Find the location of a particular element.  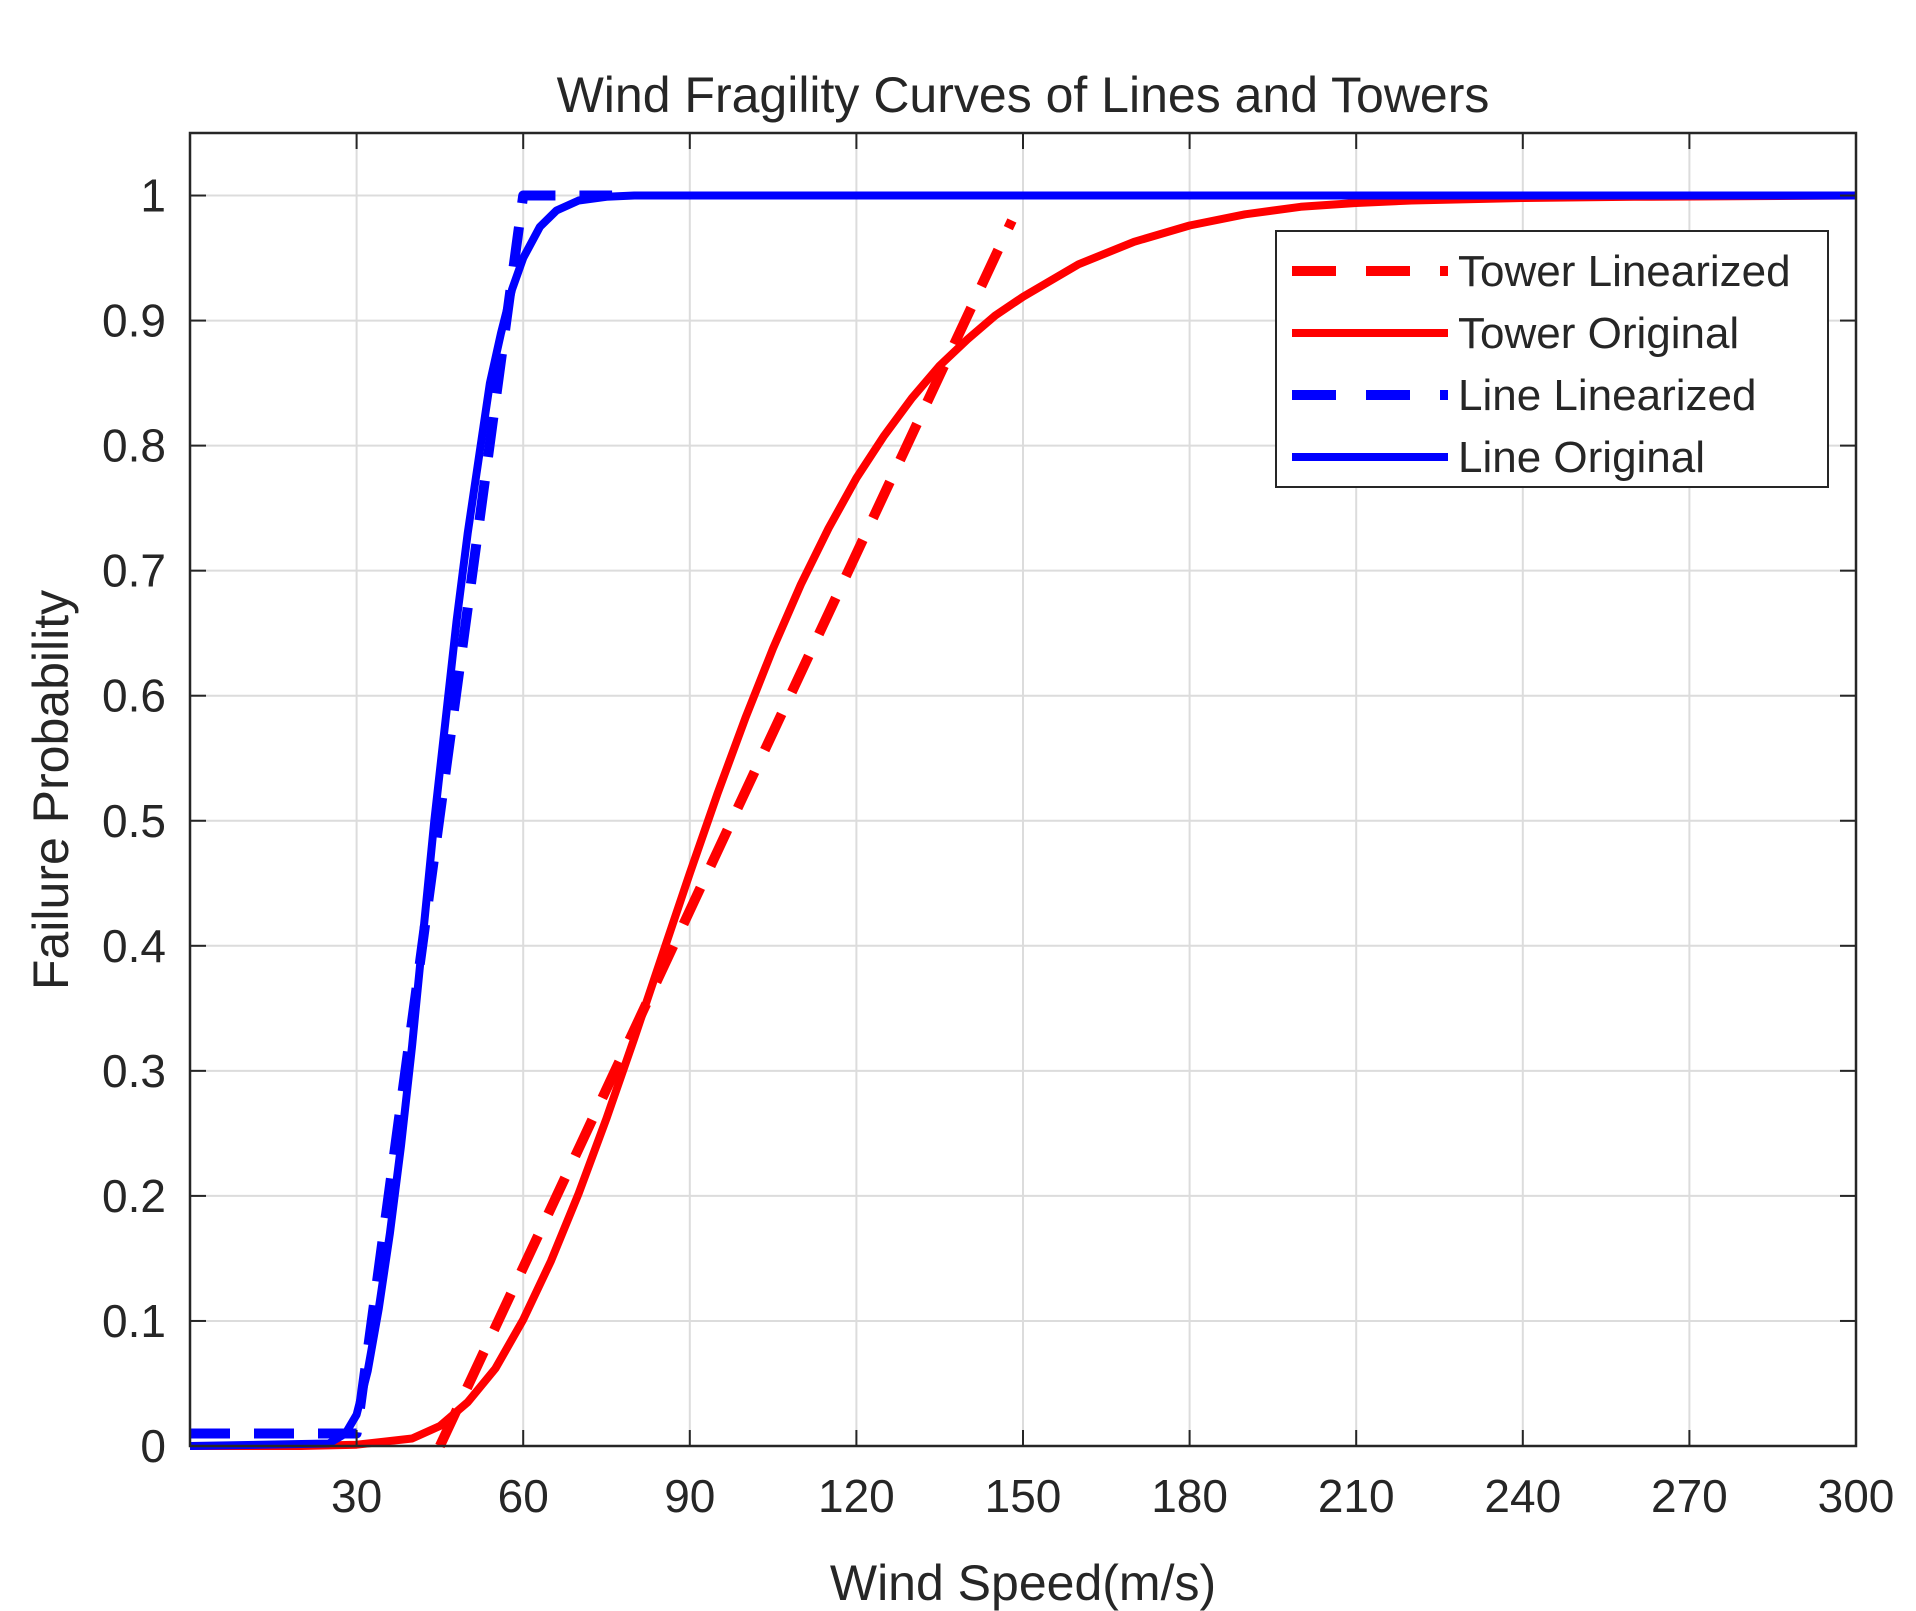

x-tick-label: 120 is located at coordinates (856, 1496).